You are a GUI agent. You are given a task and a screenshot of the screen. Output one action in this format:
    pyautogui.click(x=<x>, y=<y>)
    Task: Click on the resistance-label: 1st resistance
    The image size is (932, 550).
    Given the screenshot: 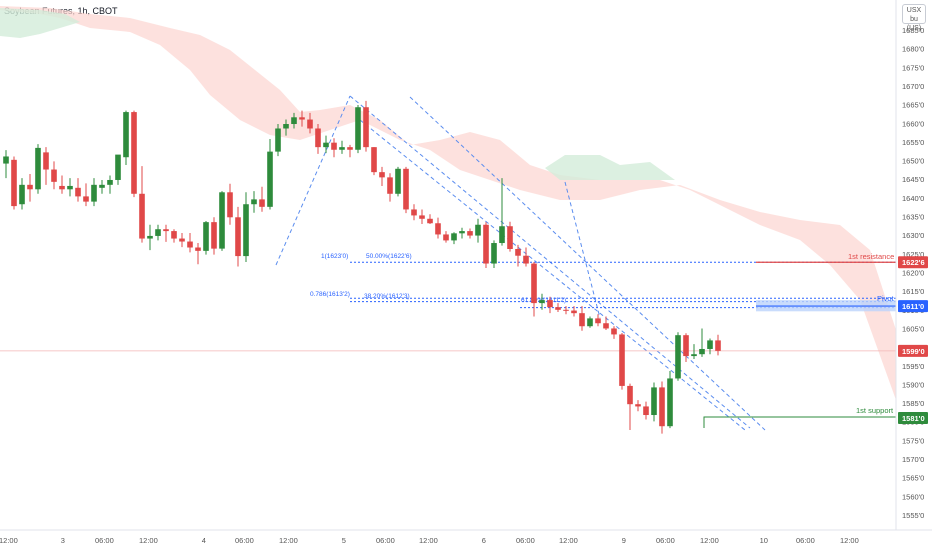 What is the action you would take?
    pyautogui.click(x=871, y=256)
    